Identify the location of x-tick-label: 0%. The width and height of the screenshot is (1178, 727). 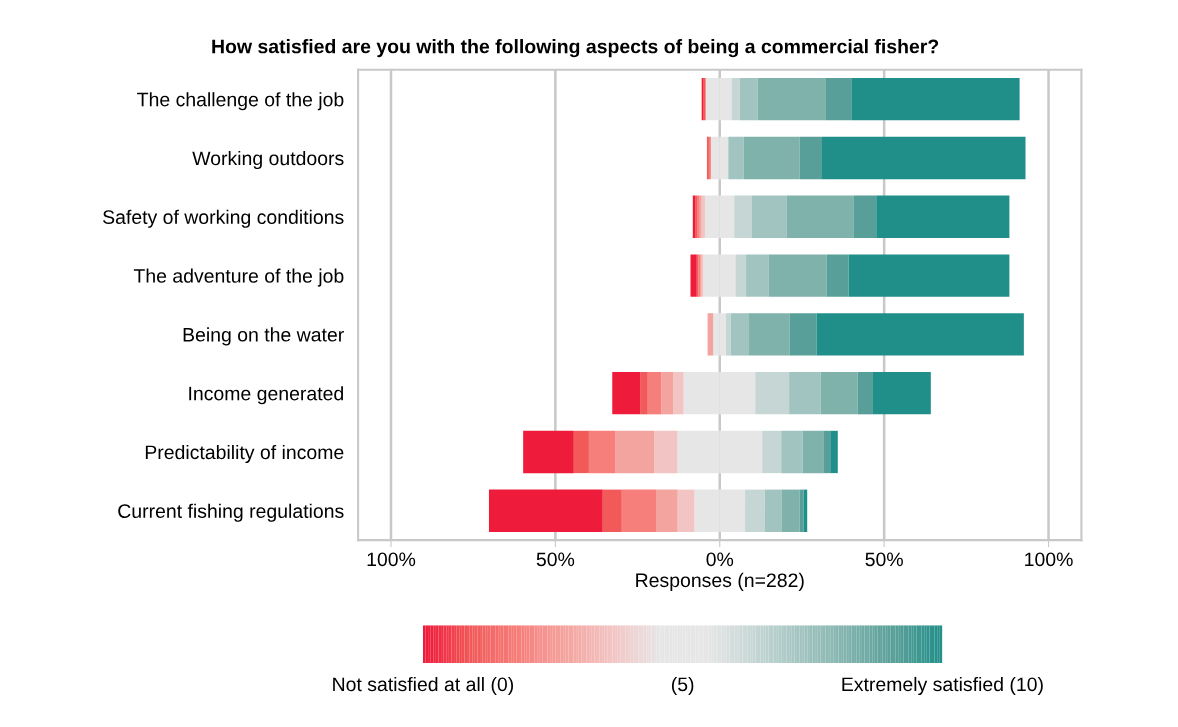
(720, 559).